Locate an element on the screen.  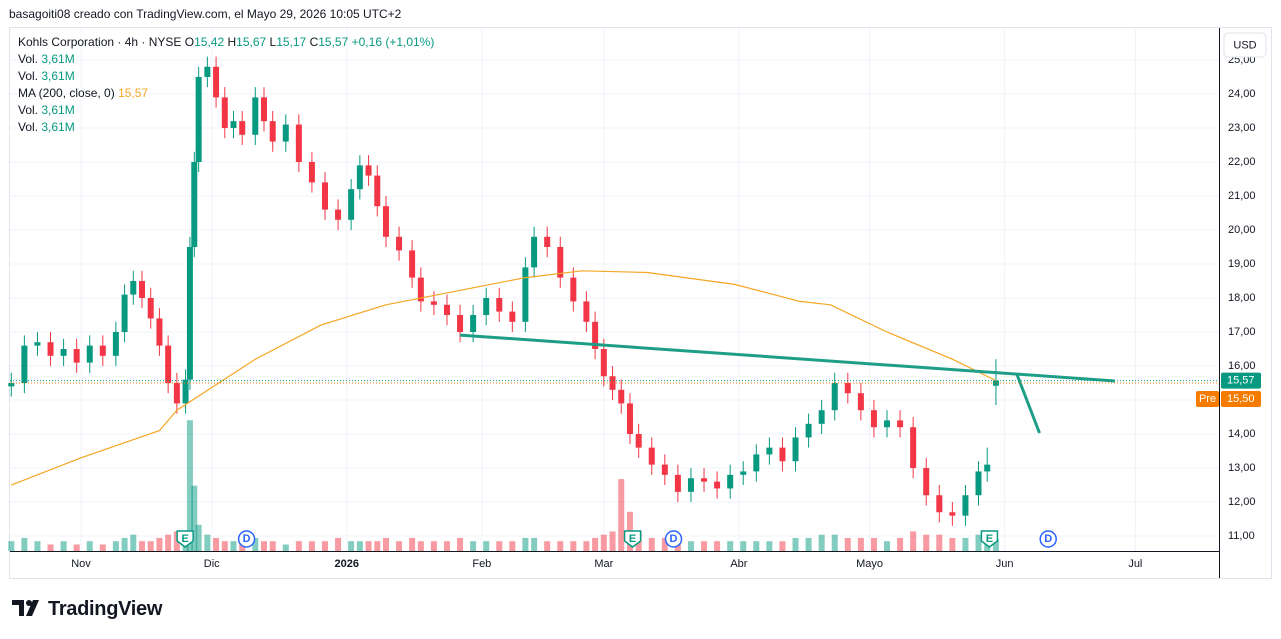
ohlc-key: L is located at coordinates (273, 42).